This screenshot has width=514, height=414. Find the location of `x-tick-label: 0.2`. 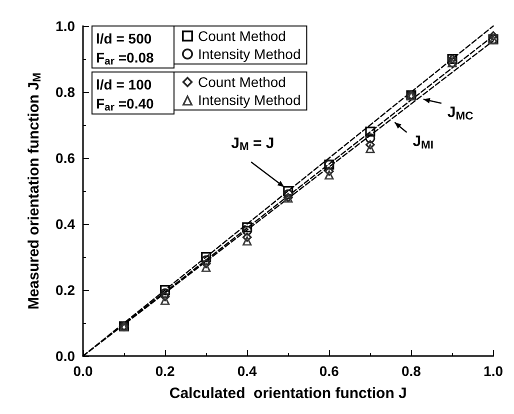

x-tick-label: 0.2 is located at coordinates (165, 371).